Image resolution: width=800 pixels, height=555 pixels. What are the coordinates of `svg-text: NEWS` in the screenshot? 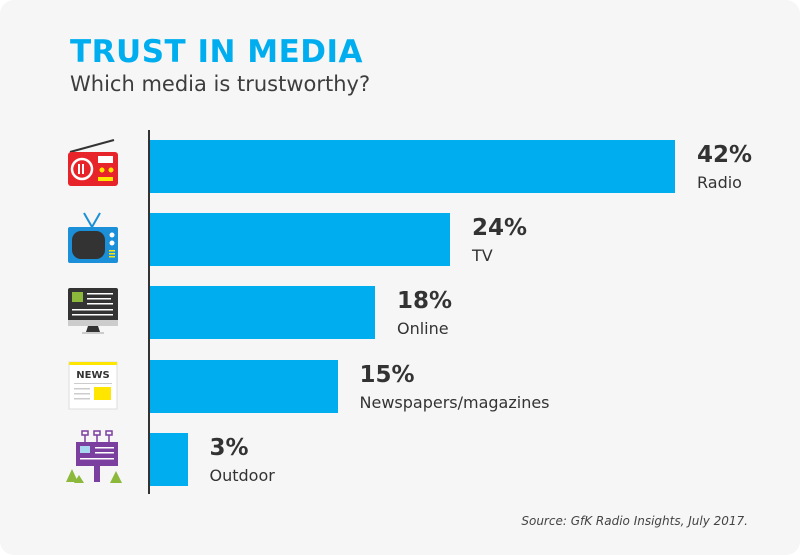 It's located at (92, 375).